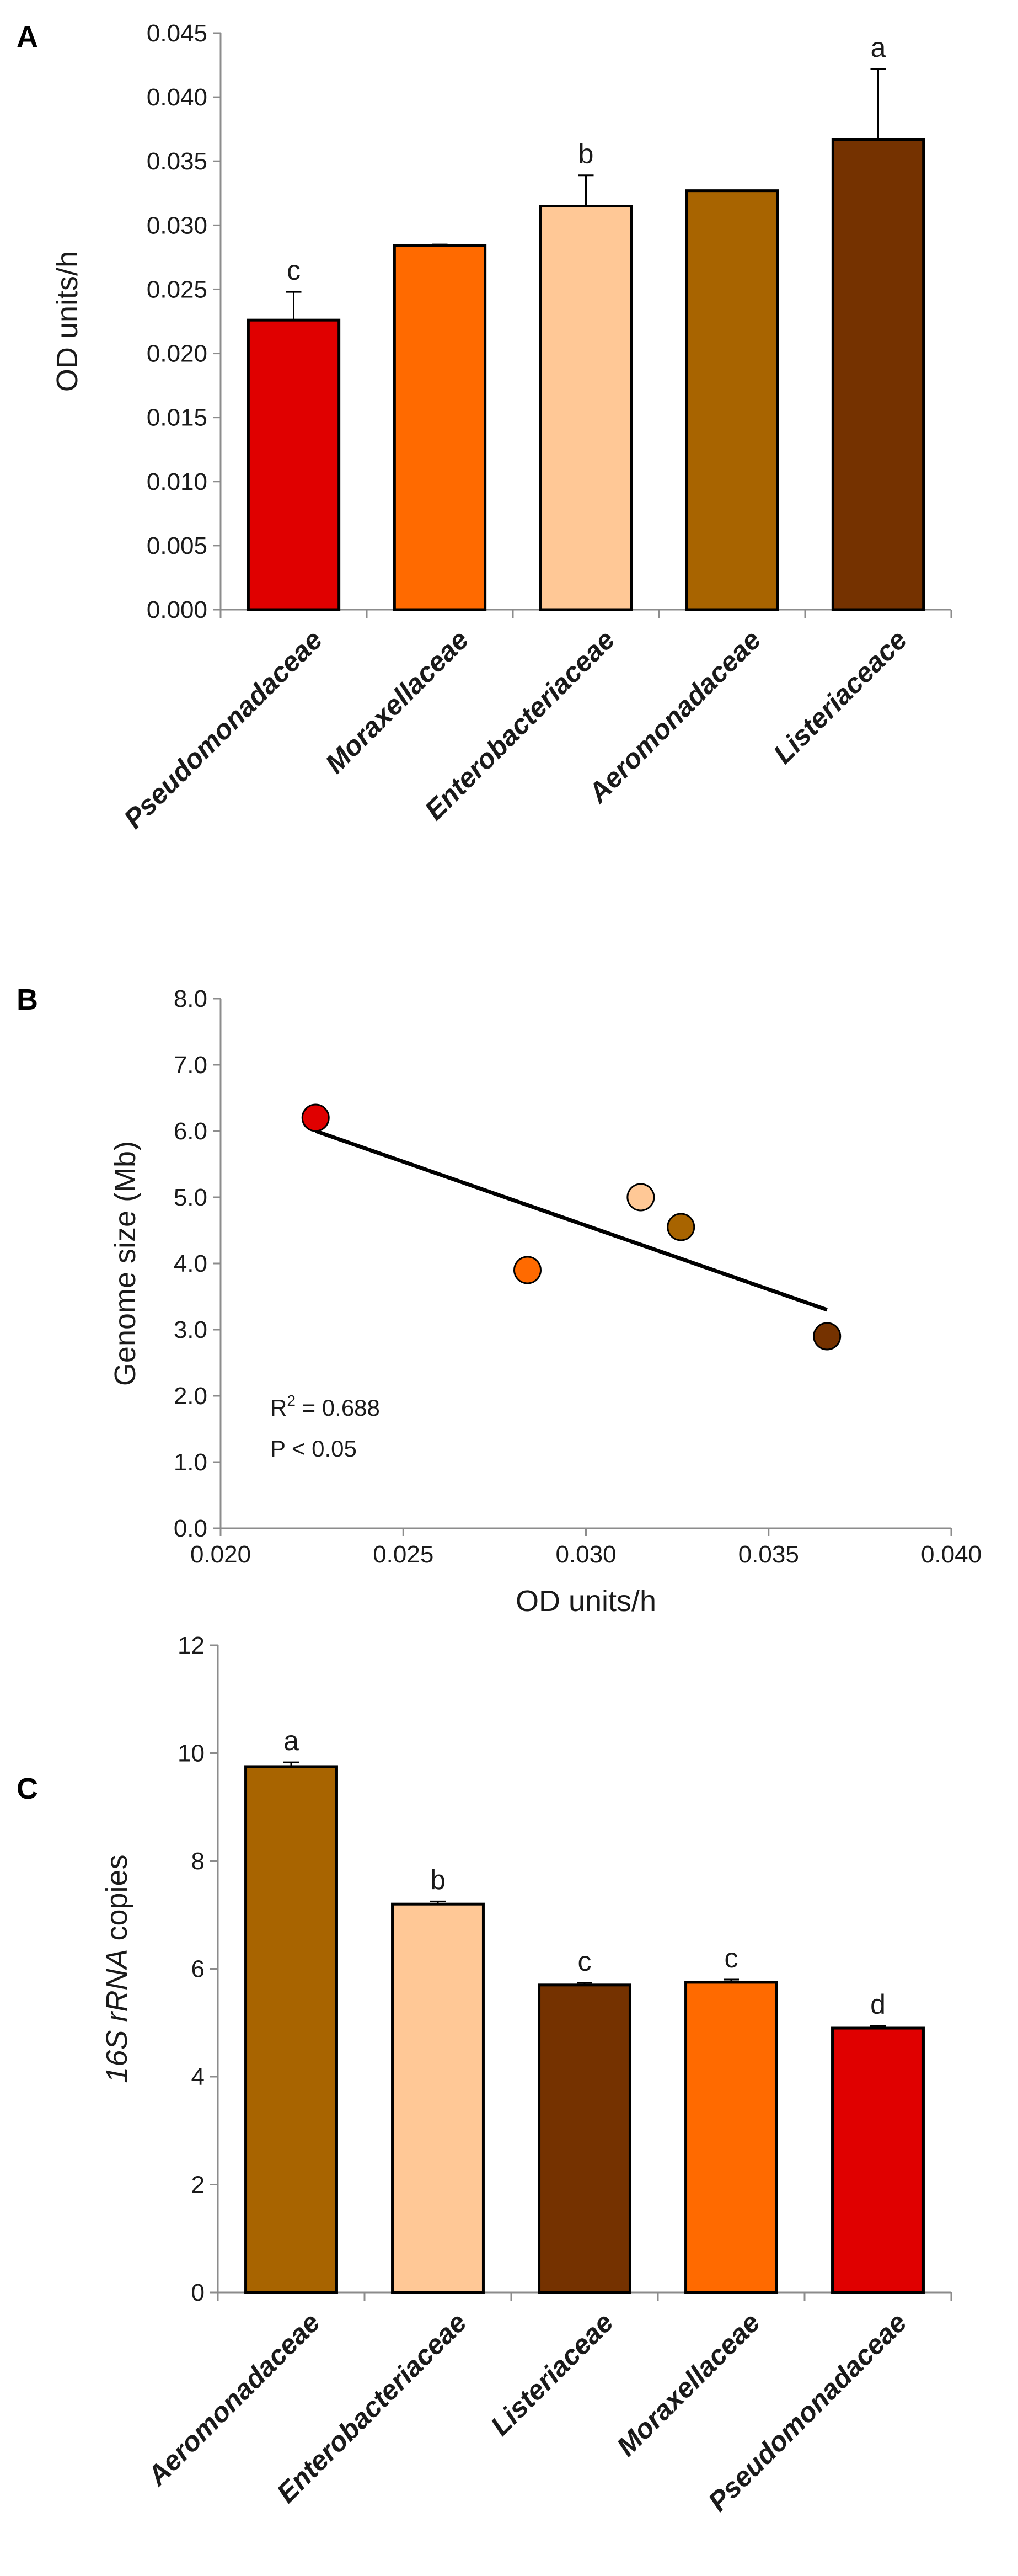  What do you see at coordinates (586, 1601) in the screenshot?
I see `x-axis-title: OD units/h` at bounding box center [586, 1601].